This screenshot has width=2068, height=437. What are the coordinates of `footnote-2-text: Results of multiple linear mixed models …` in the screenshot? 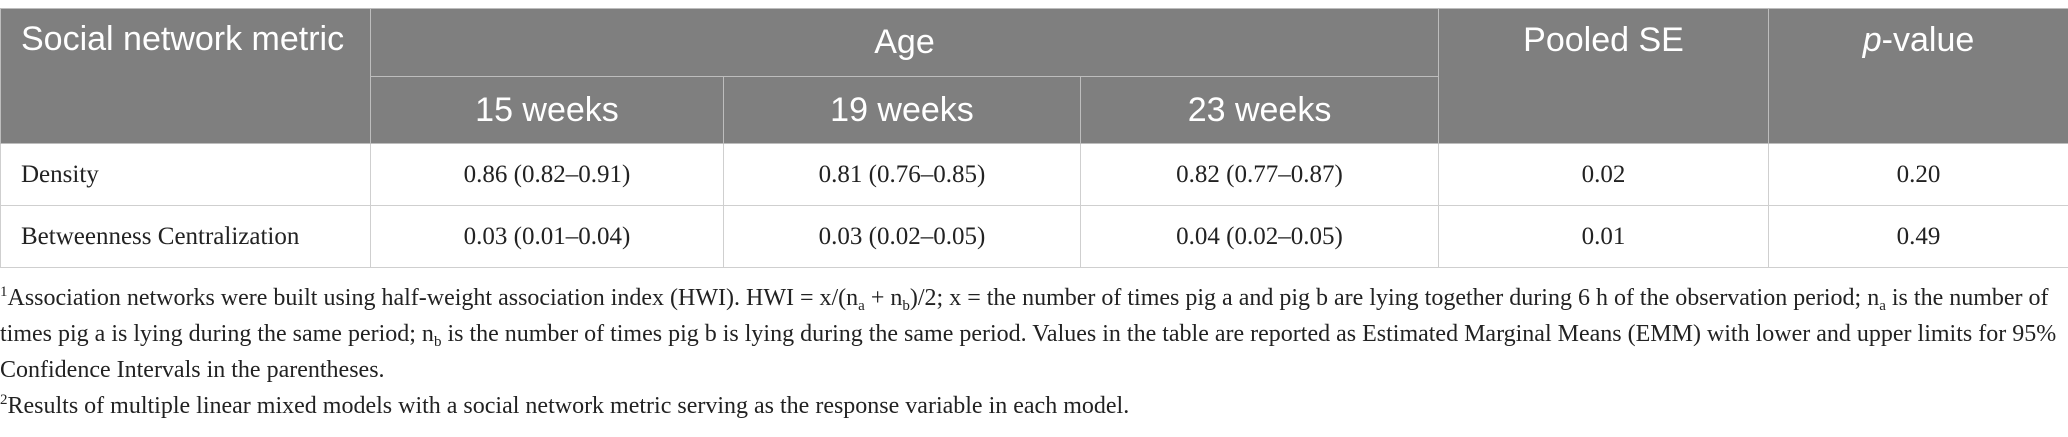 It's located at (568, 406).